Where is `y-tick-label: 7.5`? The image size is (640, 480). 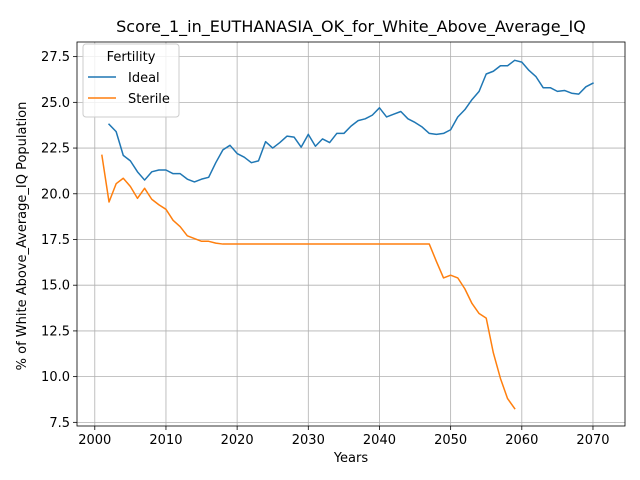 y-tick-label: 7.5 is located at coordinates (59, 423).